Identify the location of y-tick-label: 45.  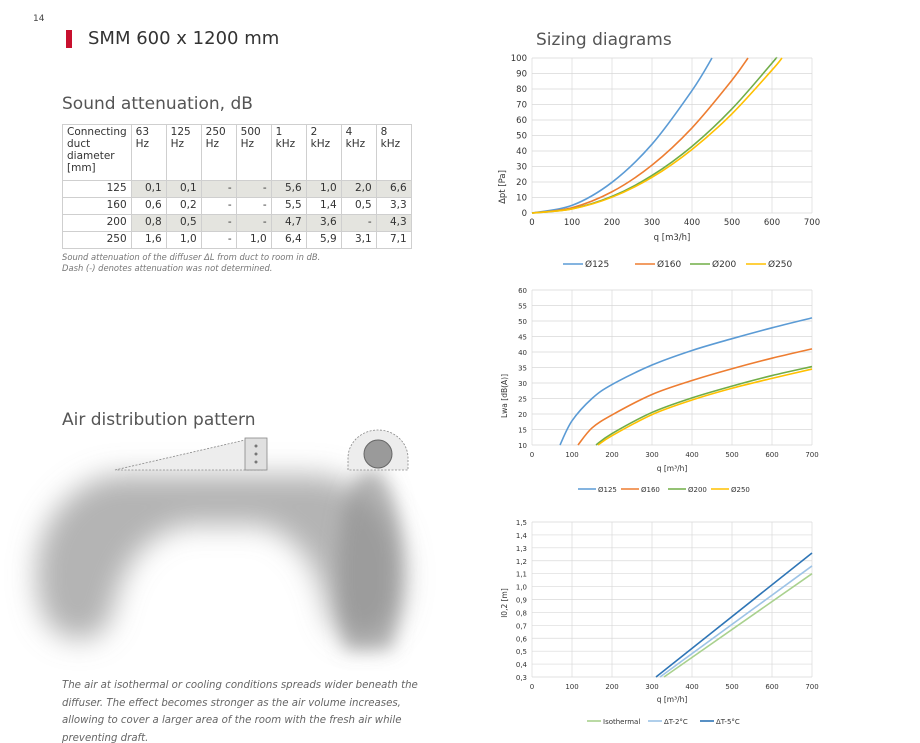
(522, 338).